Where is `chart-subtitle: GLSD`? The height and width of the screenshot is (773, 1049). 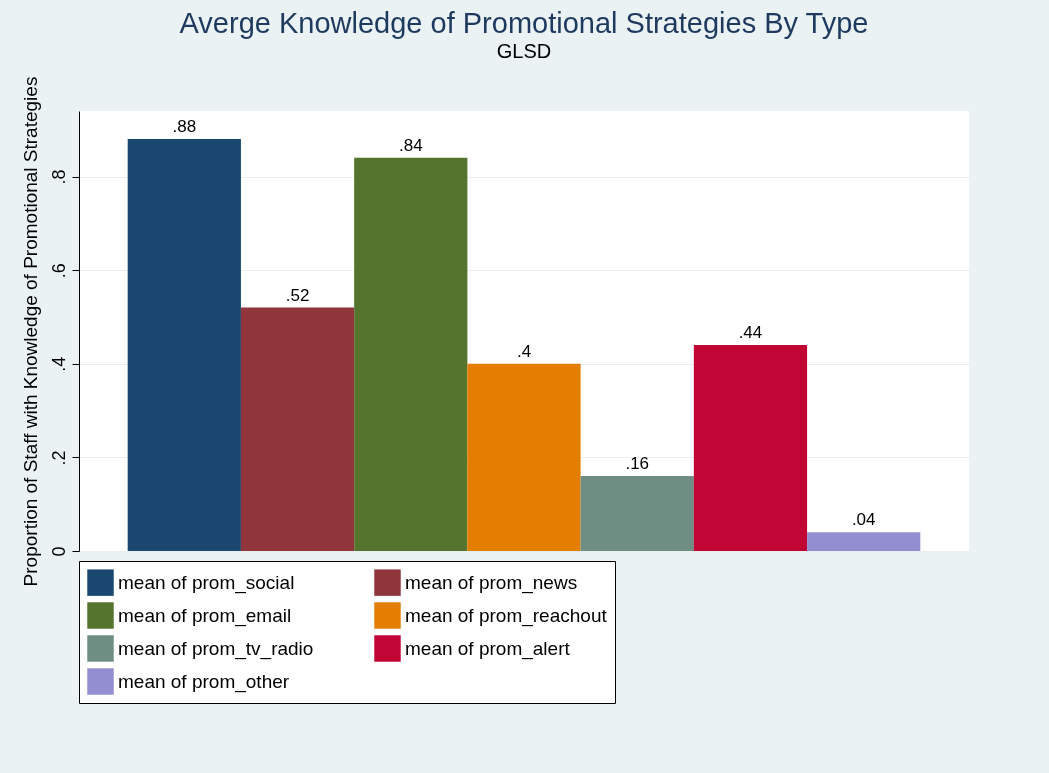 chart-subtitle: GLSD is located at coordinates (524, 51).